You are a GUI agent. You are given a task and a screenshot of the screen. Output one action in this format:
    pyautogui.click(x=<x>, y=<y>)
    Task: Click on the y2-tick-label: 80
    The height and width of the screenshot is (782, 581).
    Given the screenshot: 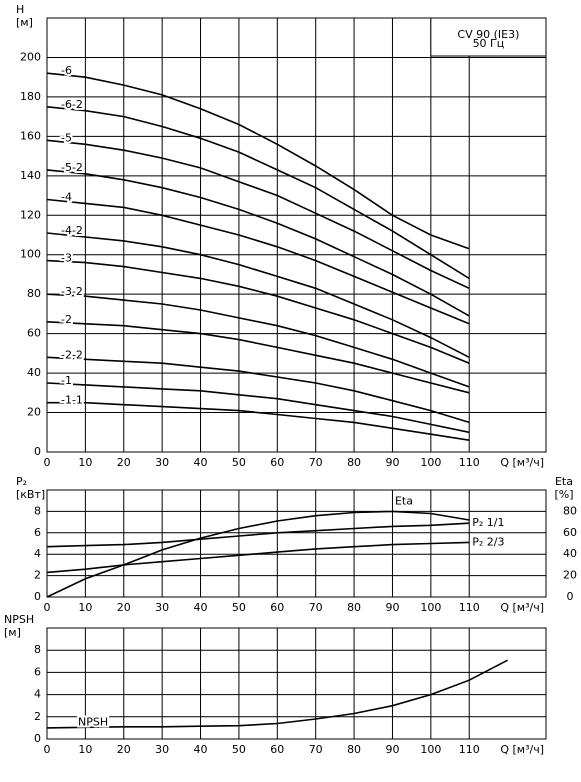 What is the action you would take?
    pyautogui.click(x=570, y=510)
    